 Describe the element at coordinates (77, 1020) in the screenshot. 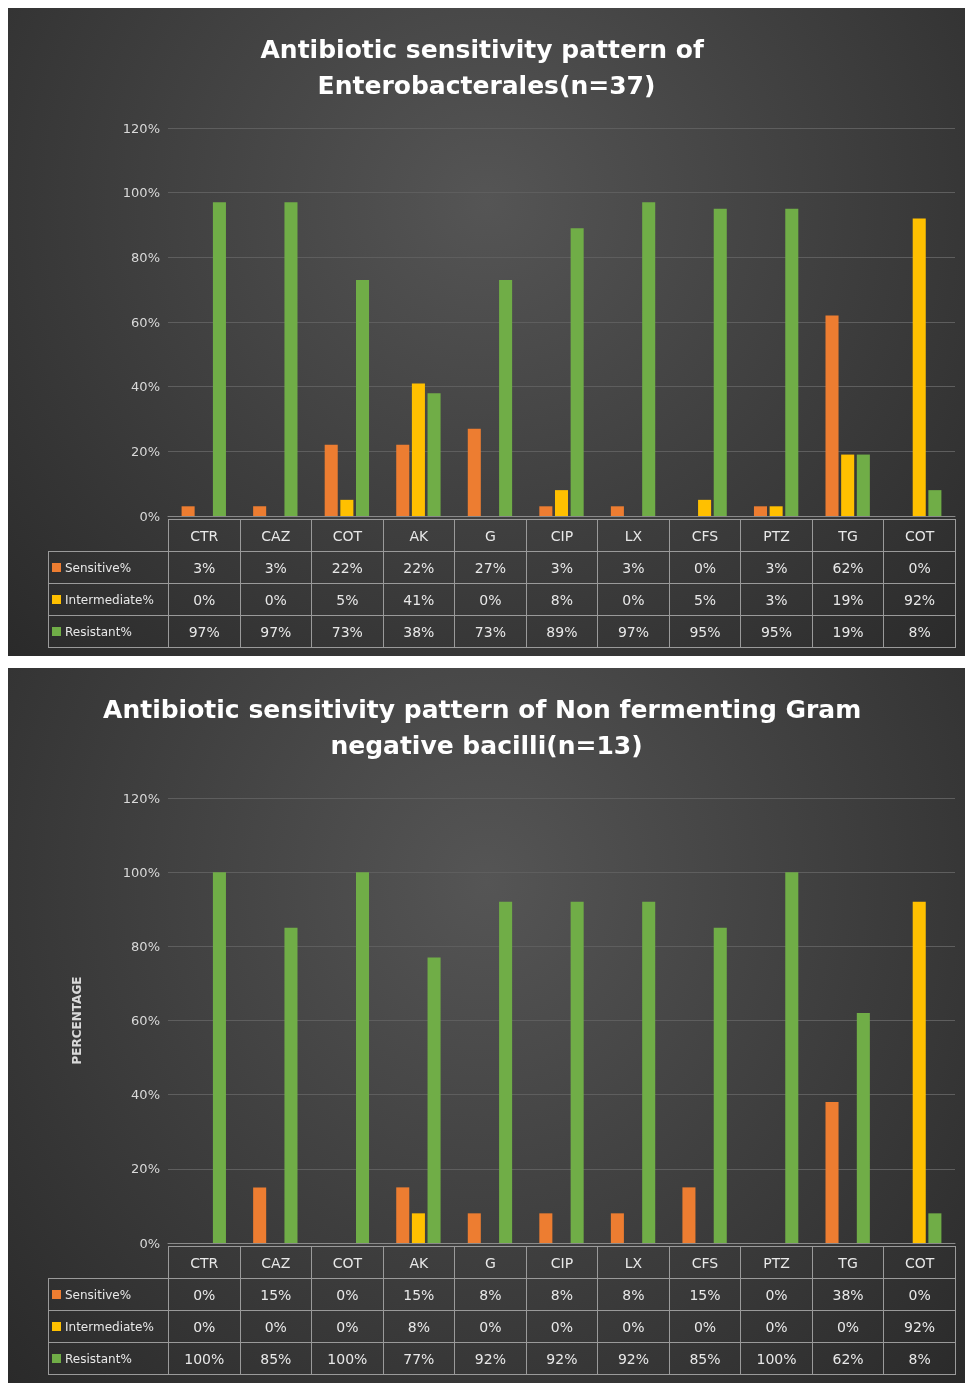

I see `y-axis-title: PERCENTAGE` at that location.